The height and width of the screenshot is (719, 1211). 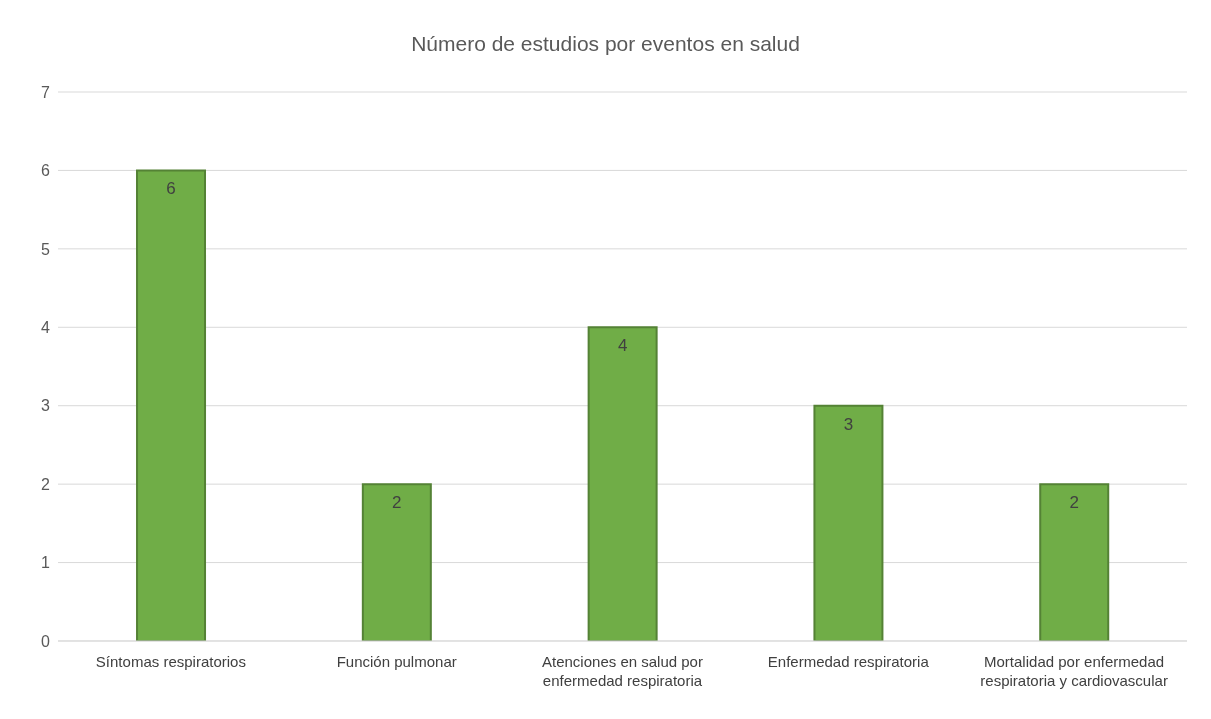 What do you see at coordinates (46, 327) in the screenshot?
I see `y-tick-label: 4` at bounding box center [46, 327].